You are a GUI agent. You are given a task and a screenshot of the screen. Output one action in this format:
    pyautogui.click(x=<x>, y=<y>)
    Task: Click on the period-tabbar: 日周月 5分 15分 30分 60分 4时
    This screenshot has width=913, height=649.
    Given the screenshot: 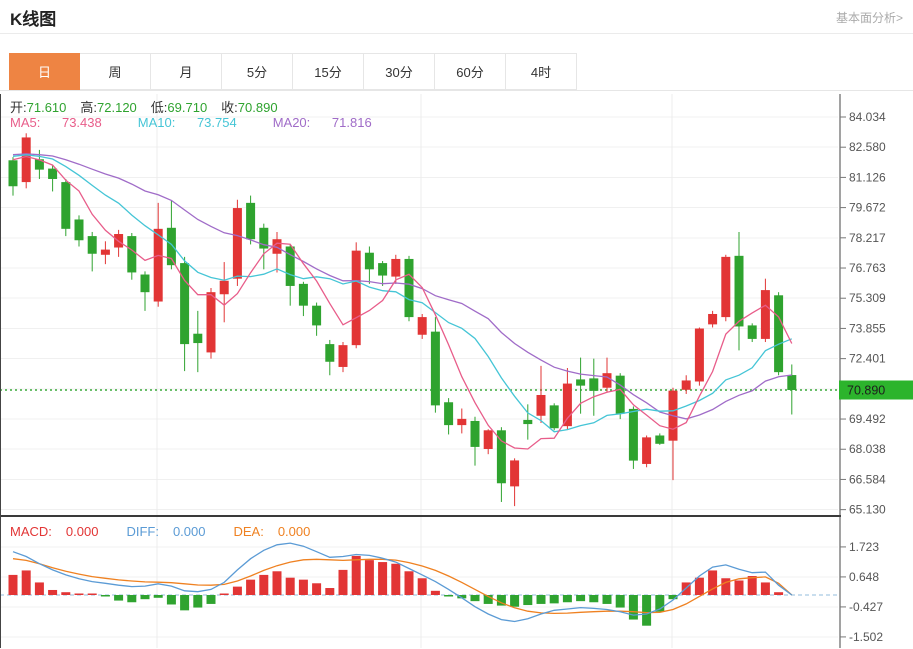 What is the action you would take?
    pyautogui.click(x=456, y=72)
    